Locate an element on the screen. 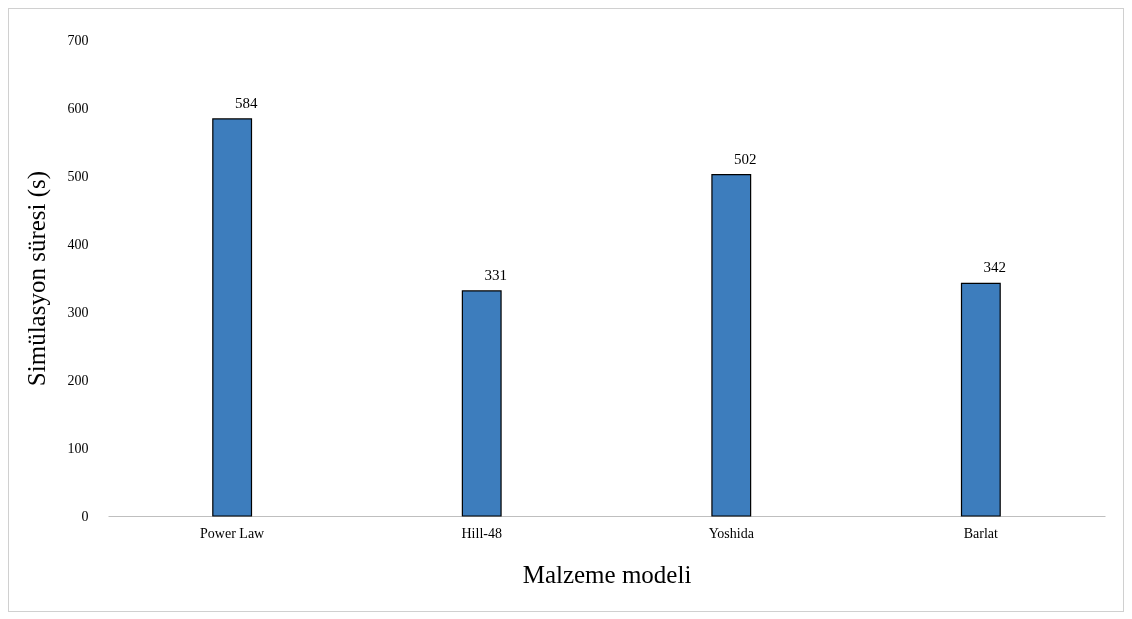  x-tick-label: Hill-48 is located at coordinates (481, 533).